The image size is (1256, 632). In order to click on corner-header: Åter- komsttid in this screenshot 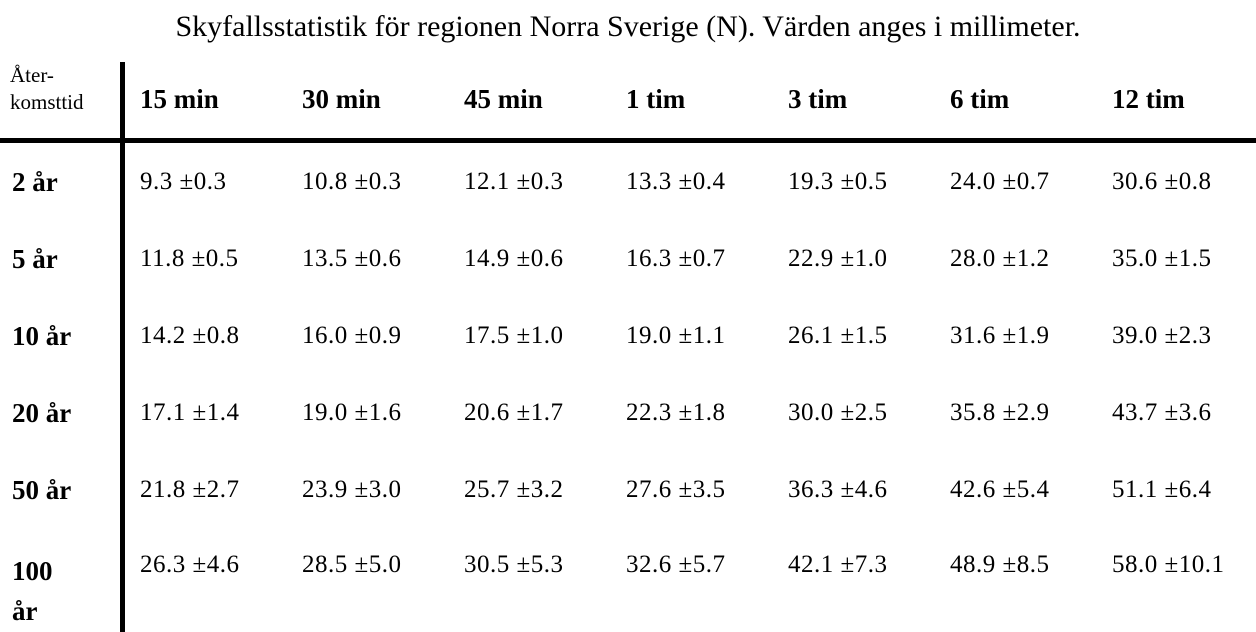, I will do `click(61, 99)`.